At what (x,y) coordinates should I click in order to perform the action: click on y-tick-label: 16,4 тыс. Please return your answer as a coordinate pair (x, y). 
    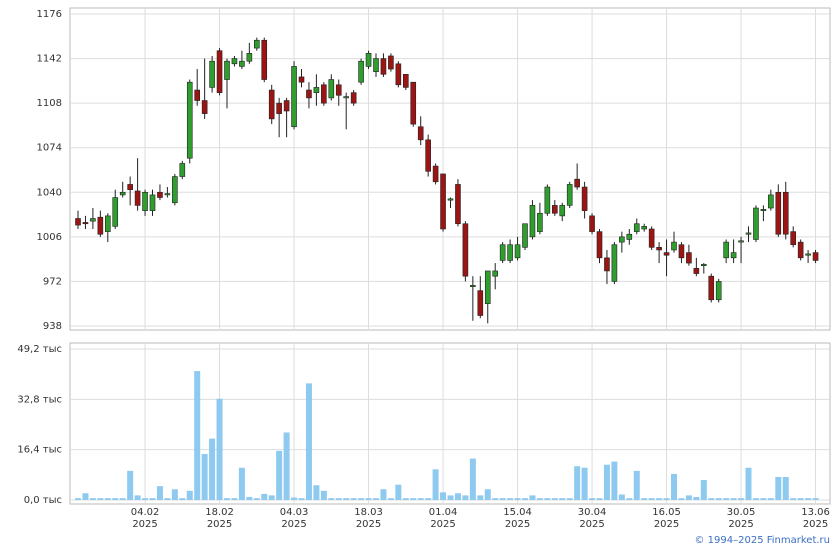
    Looking at the image, I should click on (39, 450).